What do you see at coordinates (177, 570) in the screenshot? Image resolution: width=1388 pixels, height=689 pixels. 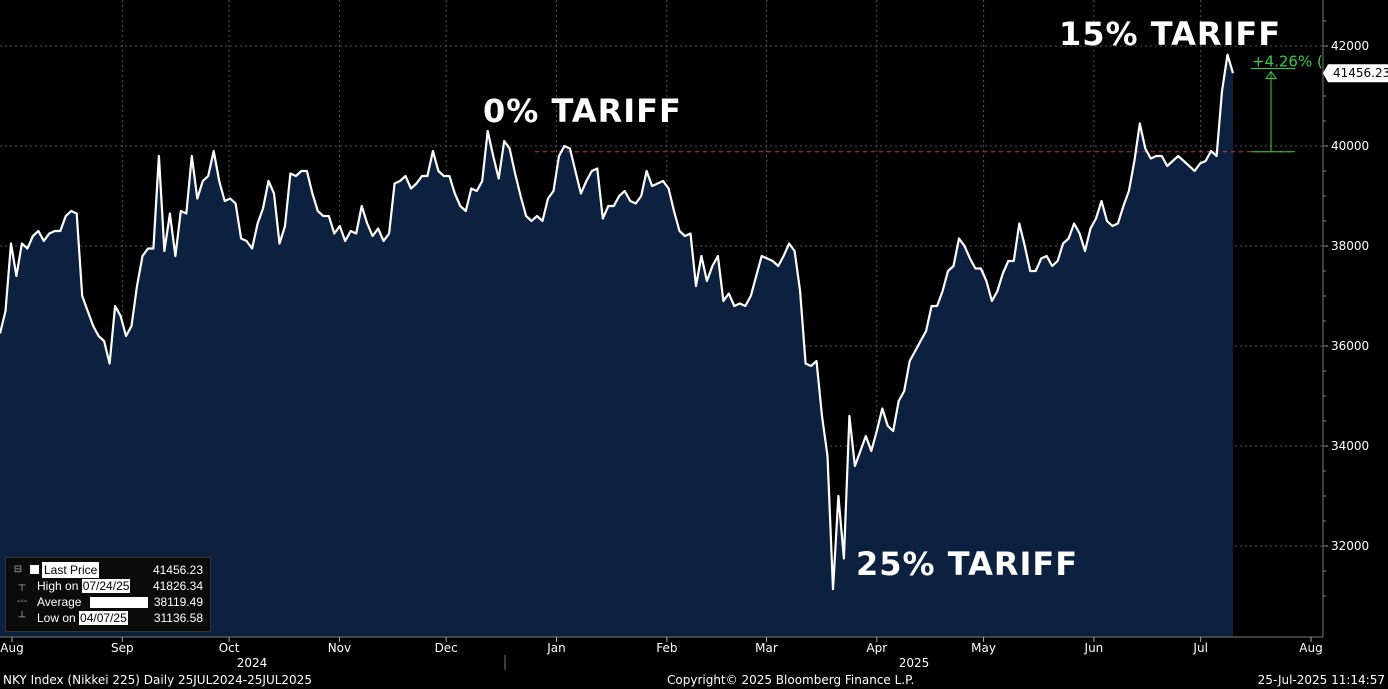 I see `legend-value-last: 41456.23` at bounding box center [177, 570].